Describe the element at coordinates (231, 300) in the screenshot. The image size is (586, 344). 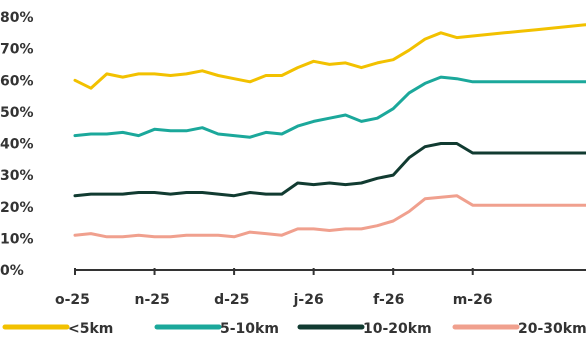
I see `x-tick-label: d-25` at that location.